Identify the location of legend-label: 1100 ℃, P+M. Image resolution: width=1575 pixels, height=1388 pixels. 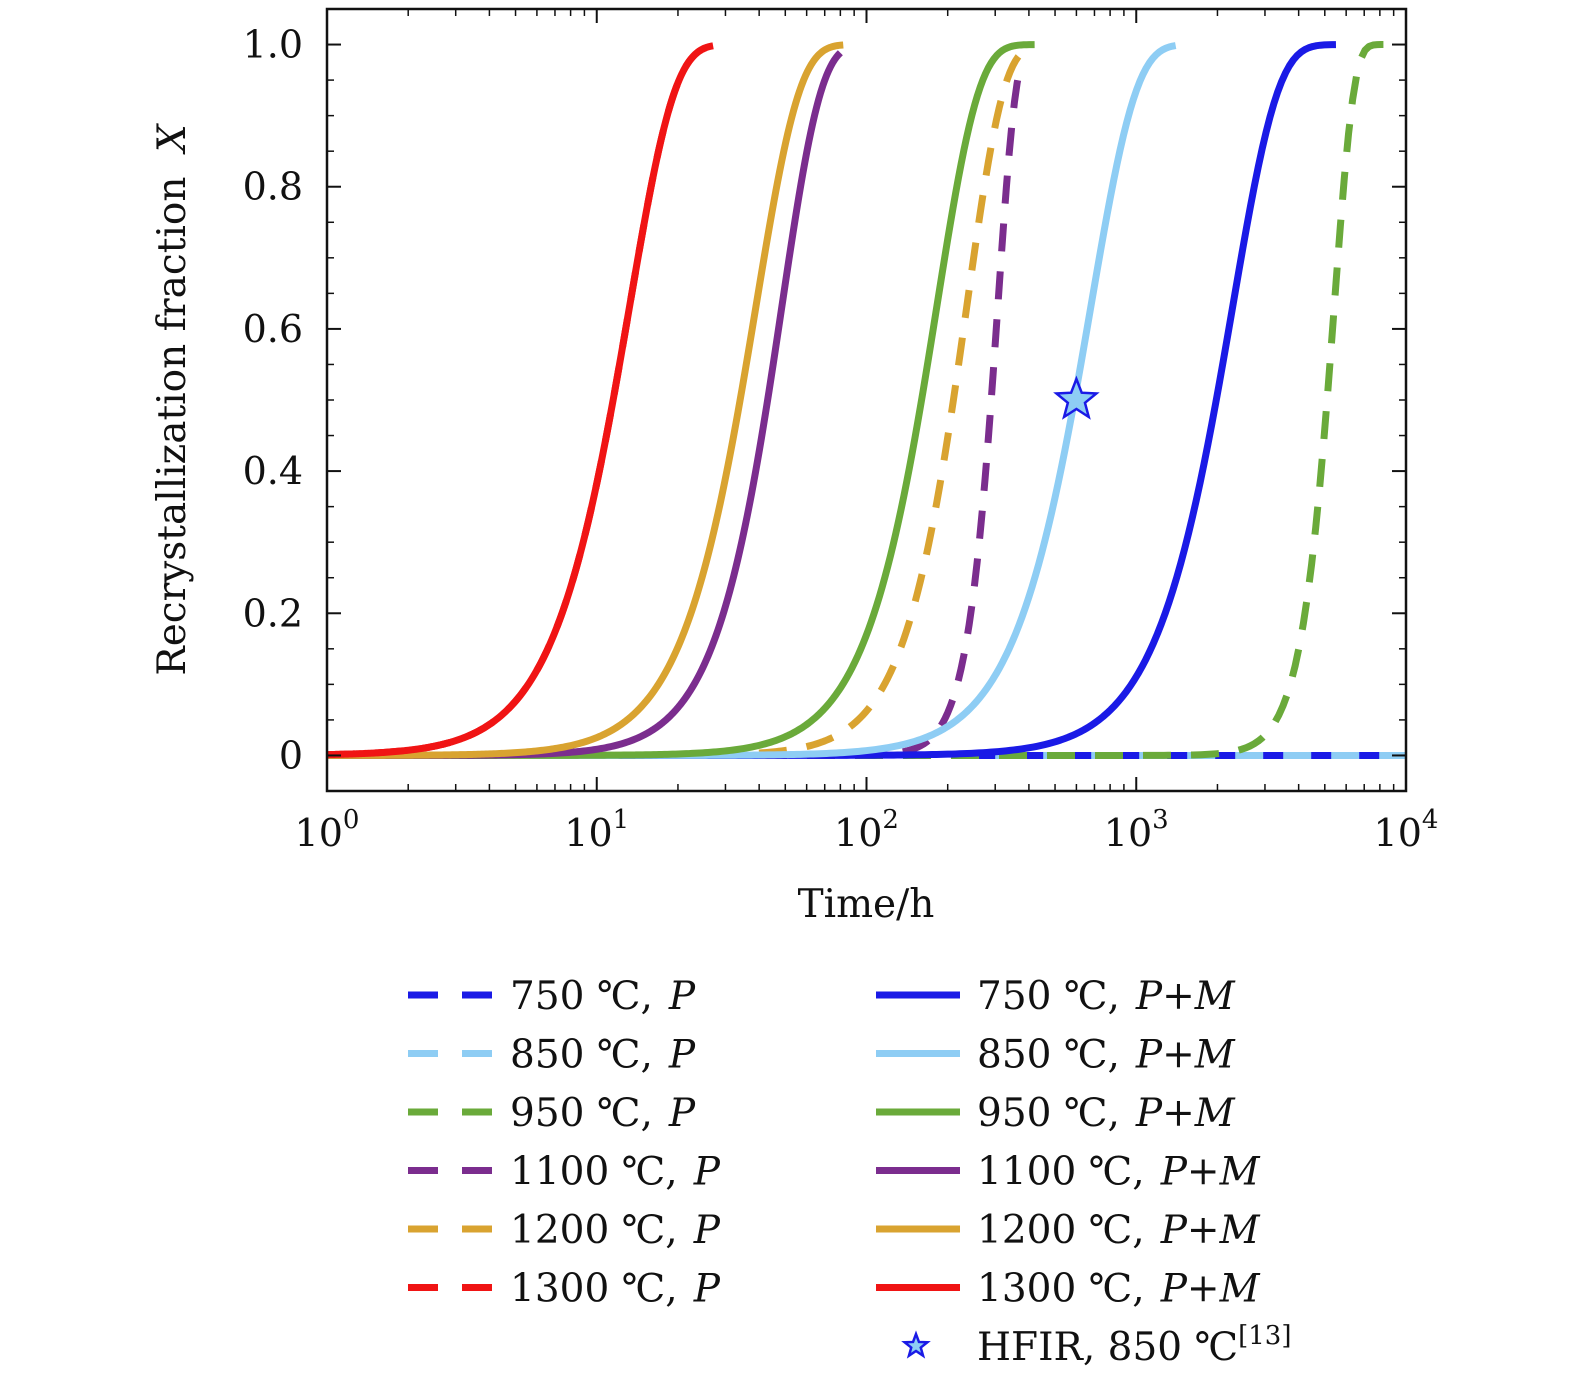
(1119, 1172).